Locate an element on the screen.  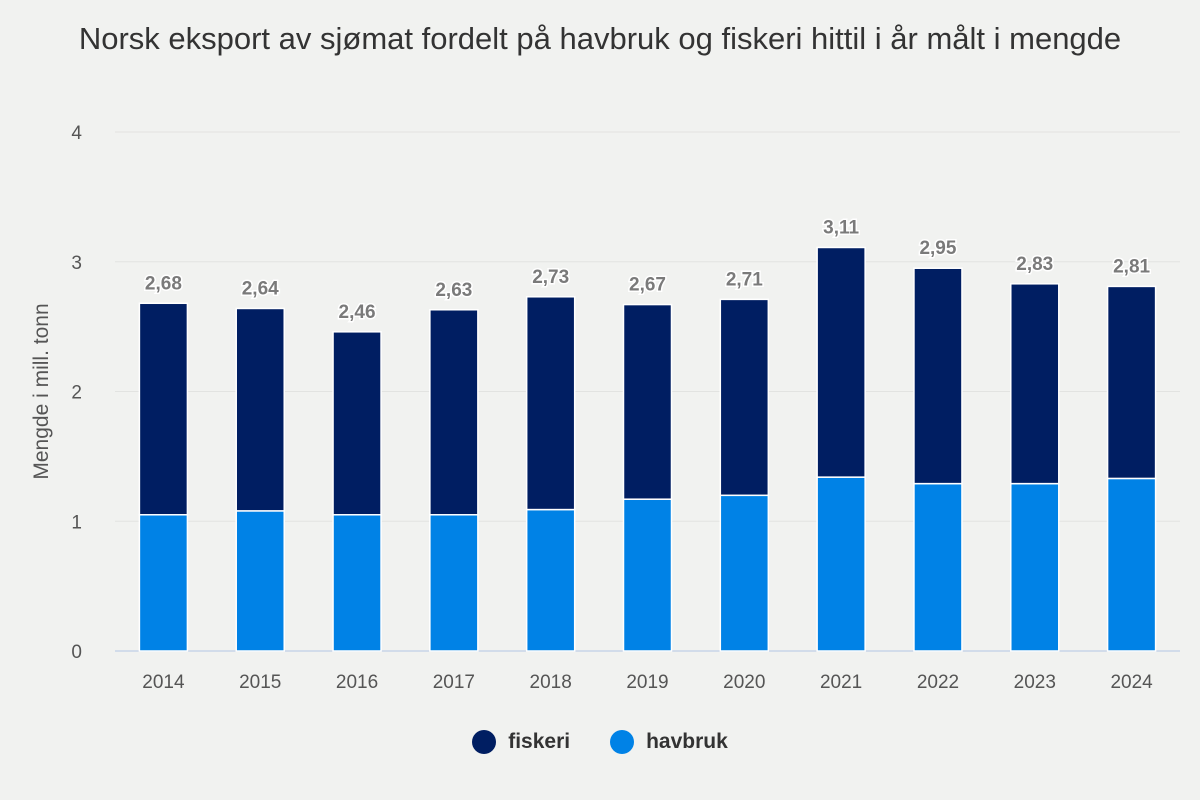
bar-havbruk-2019 is located at coordinates (647, 575).